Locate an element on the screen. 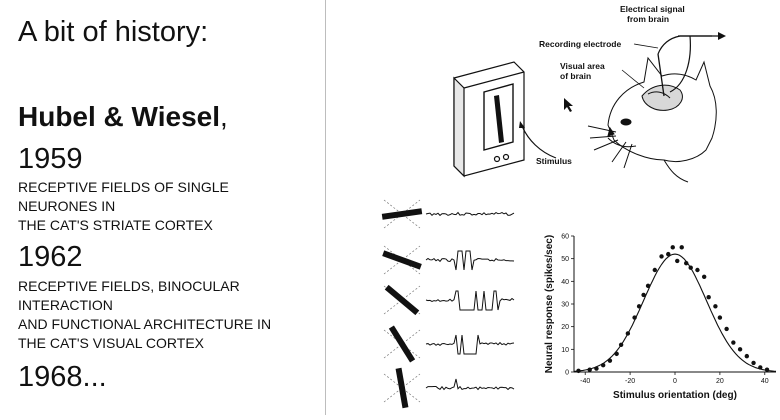 Image resolution: width=780 pixels, height=420 pixels. label-visual-area: Visual area is located at coordinates (582, 66).